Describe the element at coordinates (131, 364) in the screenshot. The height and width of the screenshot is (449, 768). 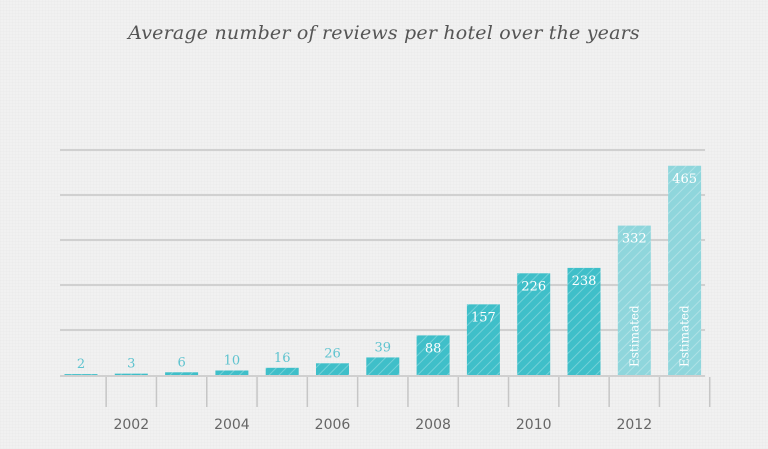
I see `bar-value-label: 3` at that location.